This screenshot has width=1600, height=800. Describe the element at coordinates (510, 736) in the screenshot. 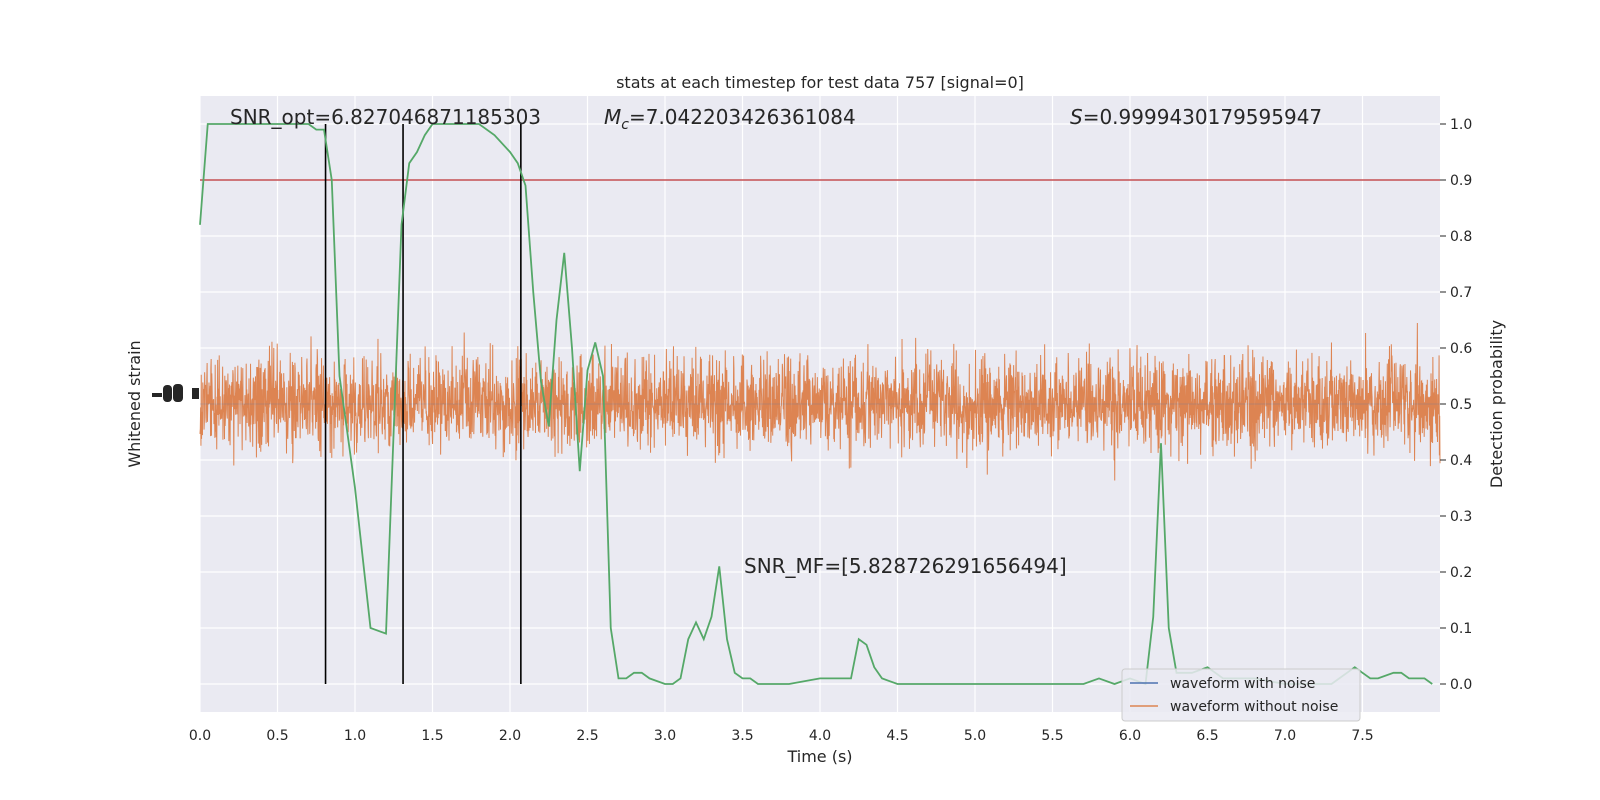

I see `x-tick-label: 2.0` at that location.